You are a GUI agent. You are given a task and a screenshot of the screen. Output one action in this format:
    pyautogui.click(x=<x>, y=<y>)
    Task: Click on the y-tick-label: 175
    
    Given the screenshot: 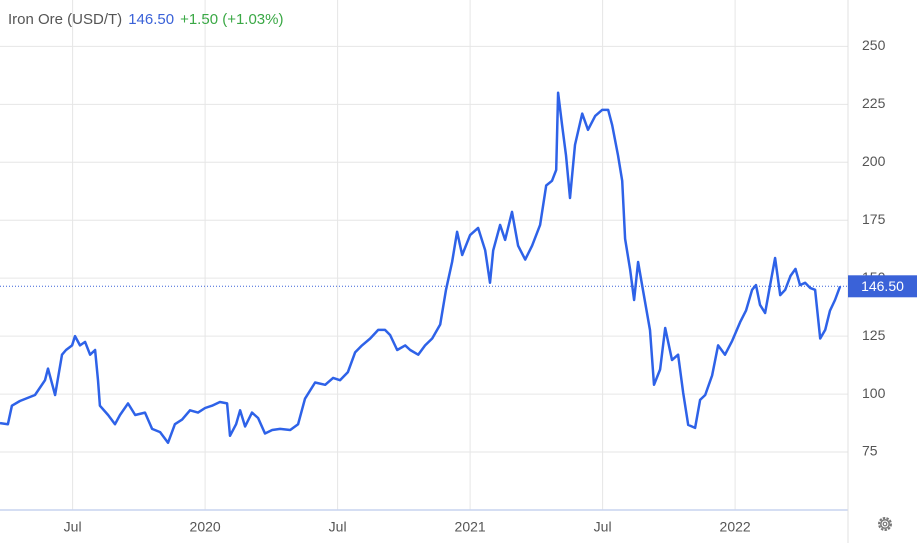 What is the action you would take?
    pyautogui.click(x=874, y=219)
    